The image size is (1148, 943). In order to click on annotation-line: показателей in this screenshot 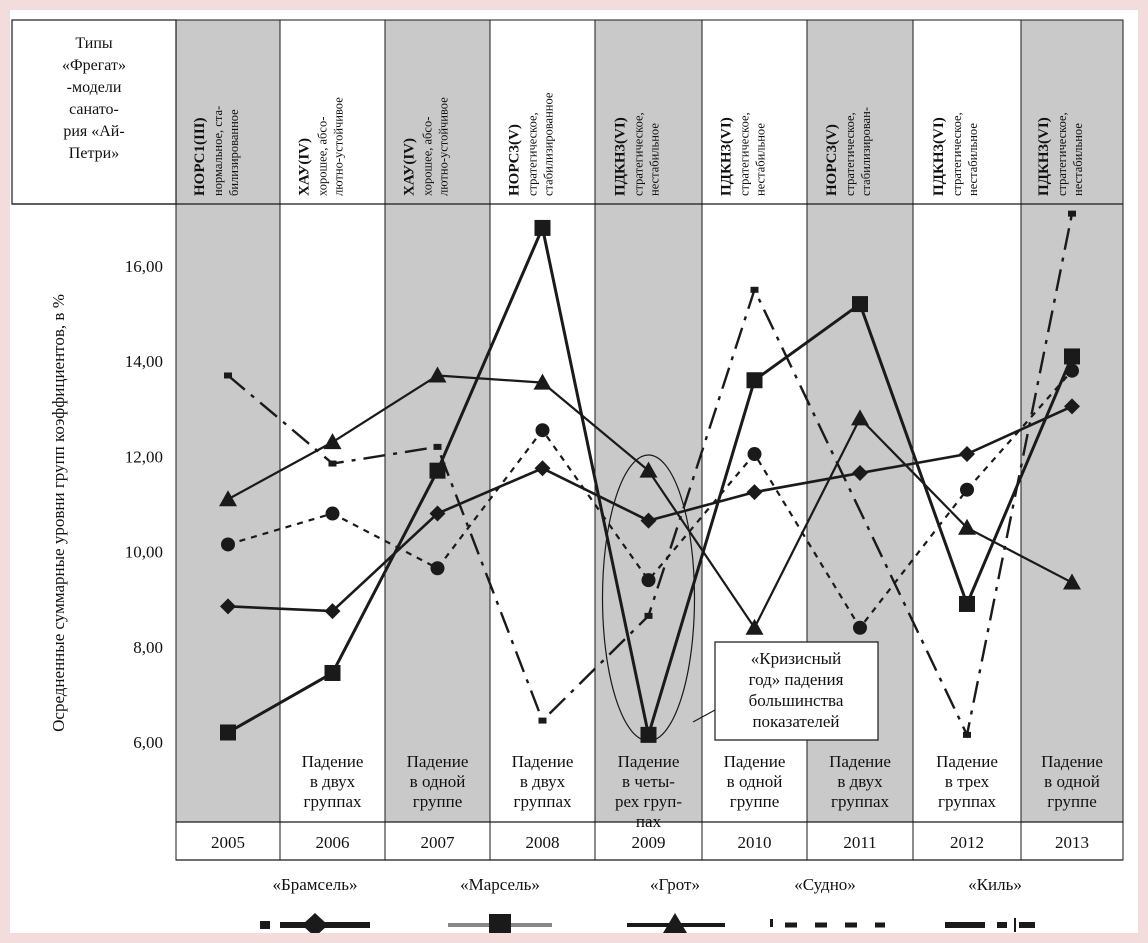, I will do `click(795, 721)`.